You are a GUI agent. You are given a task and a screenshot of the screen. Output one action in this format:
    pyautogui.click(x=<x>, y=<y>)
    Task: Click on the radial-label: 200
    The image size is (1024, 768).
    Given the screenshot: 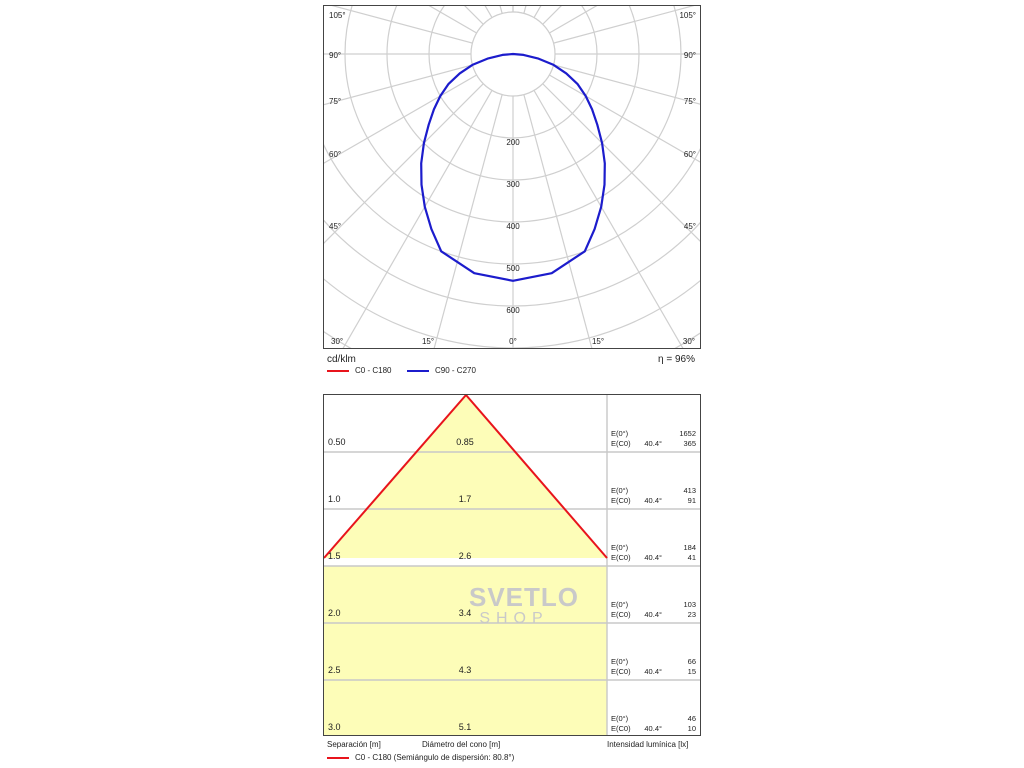 What is the action you would take?
    pyautogui.click(x=513, y=142)
    